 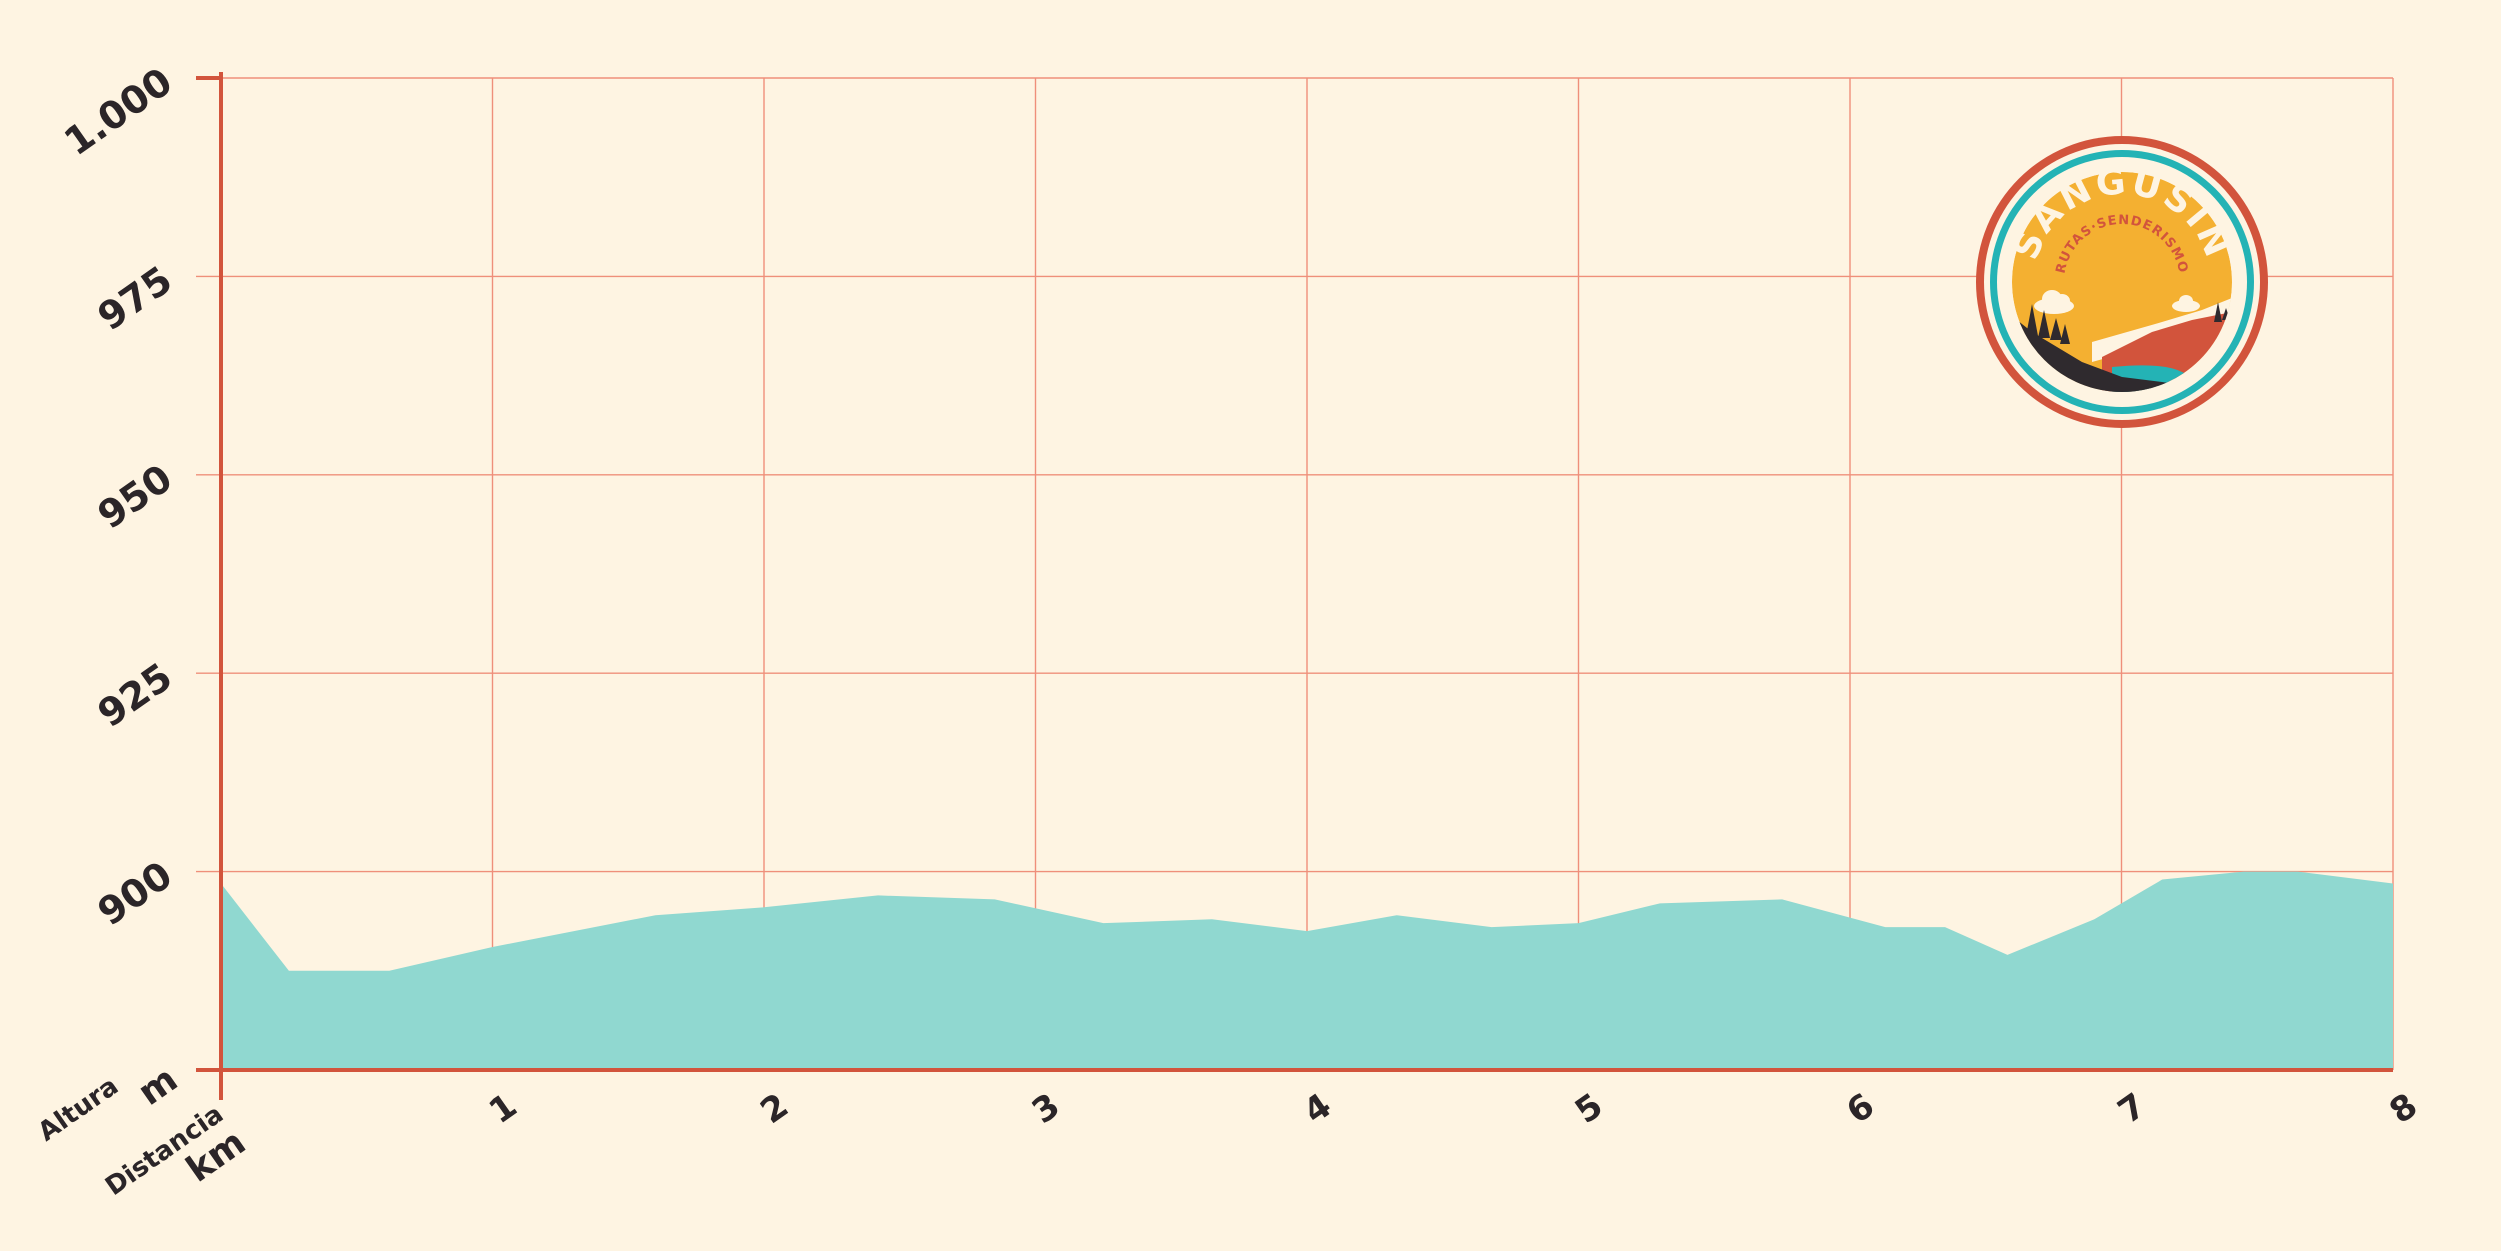 I want to click on tree-icon, so click(x=2128, y=323).